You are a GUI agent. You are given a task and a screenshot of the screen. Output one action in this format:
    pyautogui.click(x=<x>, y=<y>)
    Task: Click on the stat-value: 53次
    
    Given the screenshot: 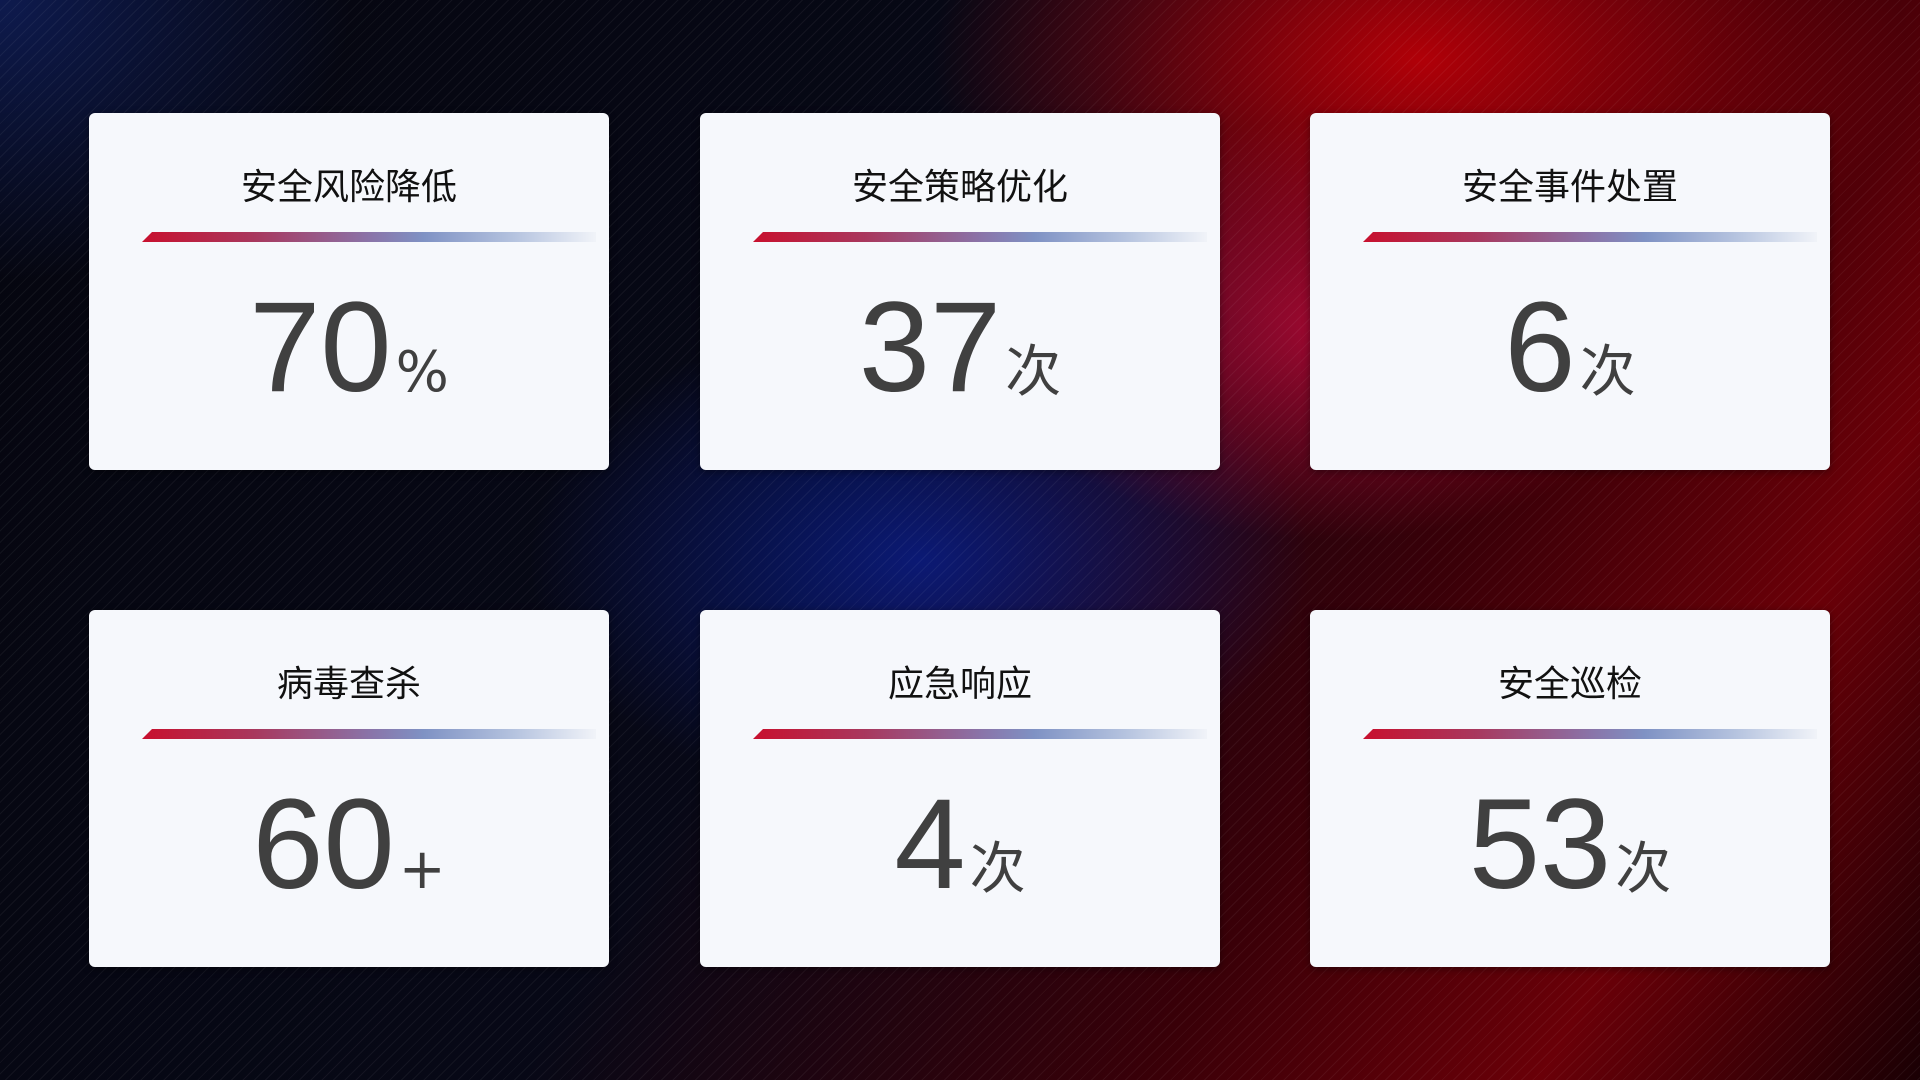 What is the action you would take?
    pyautogui.click(x=1570, y=845)
    